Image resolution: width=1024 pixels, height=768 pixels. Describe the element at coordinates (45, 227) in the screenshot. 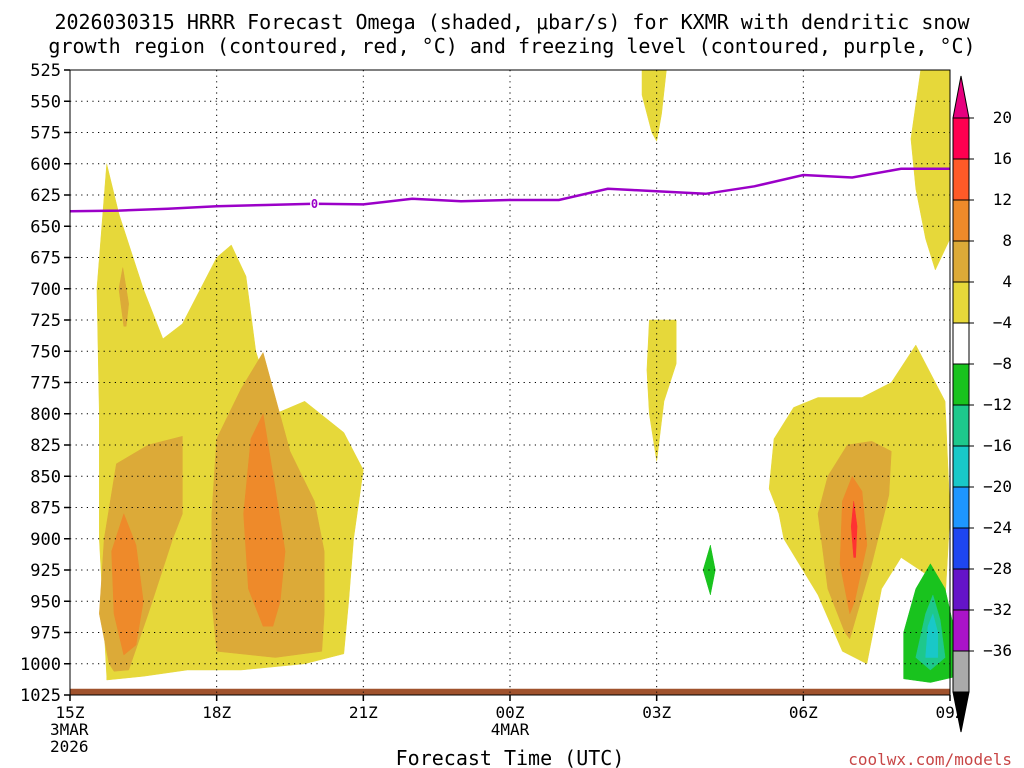

I see `y-tick-label: 650` at that location.